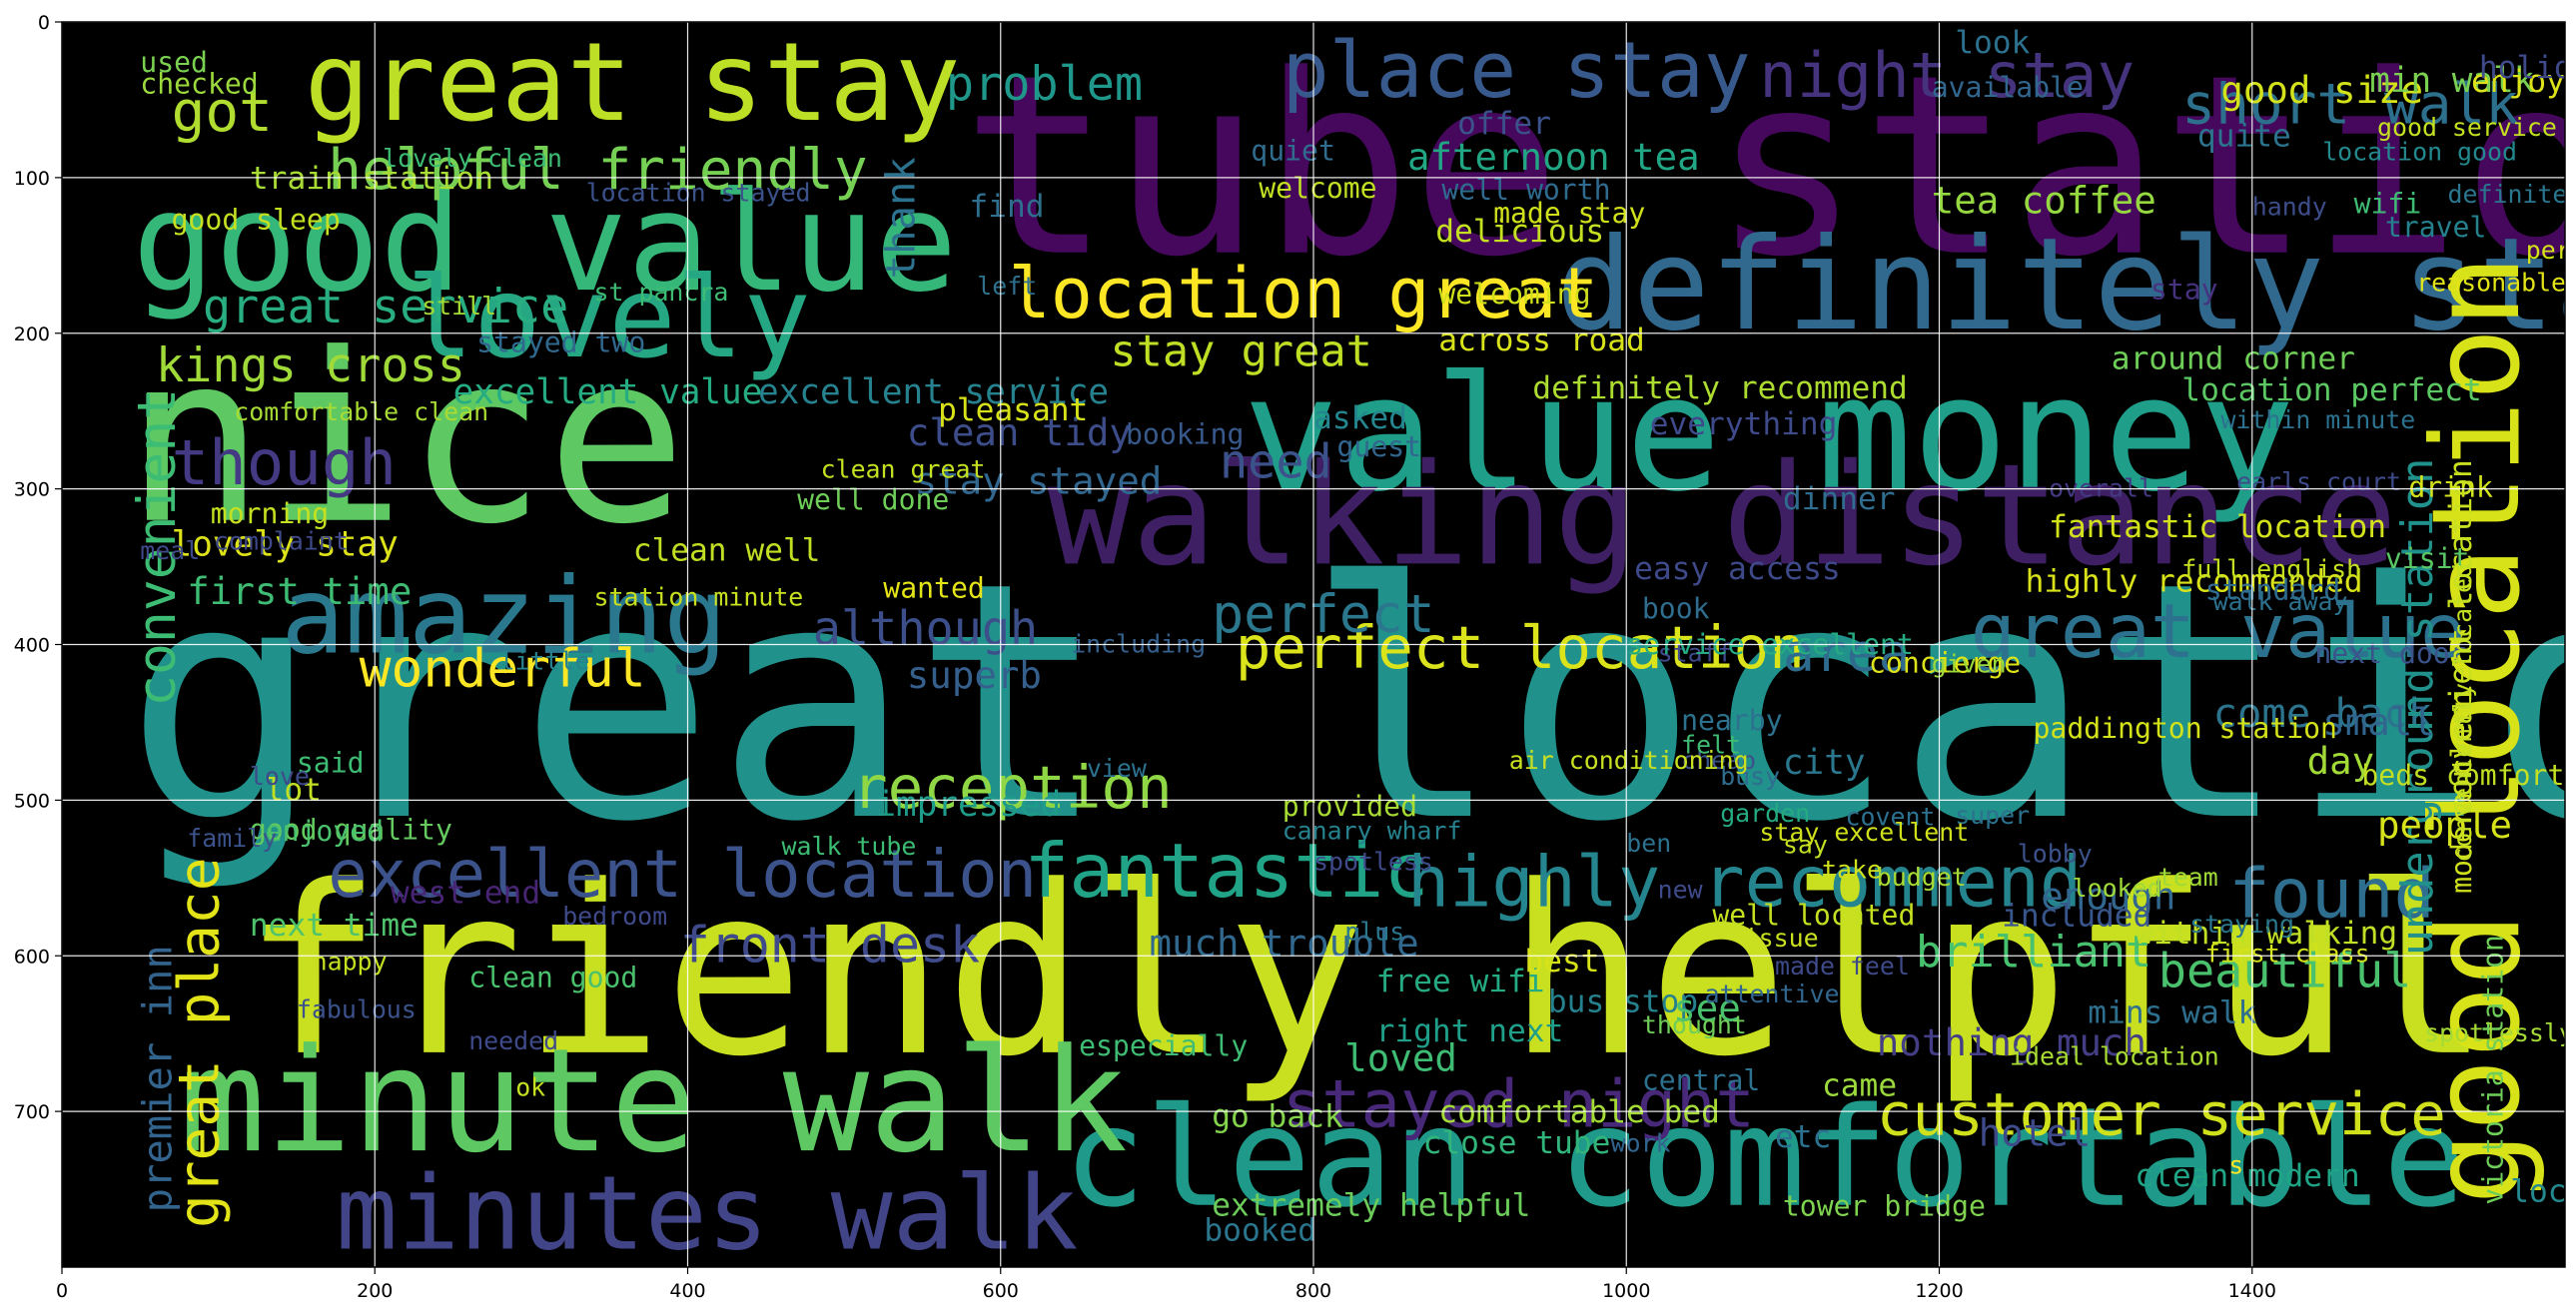  I want to click on word-well-worth: well worth, so click(1526, 190).